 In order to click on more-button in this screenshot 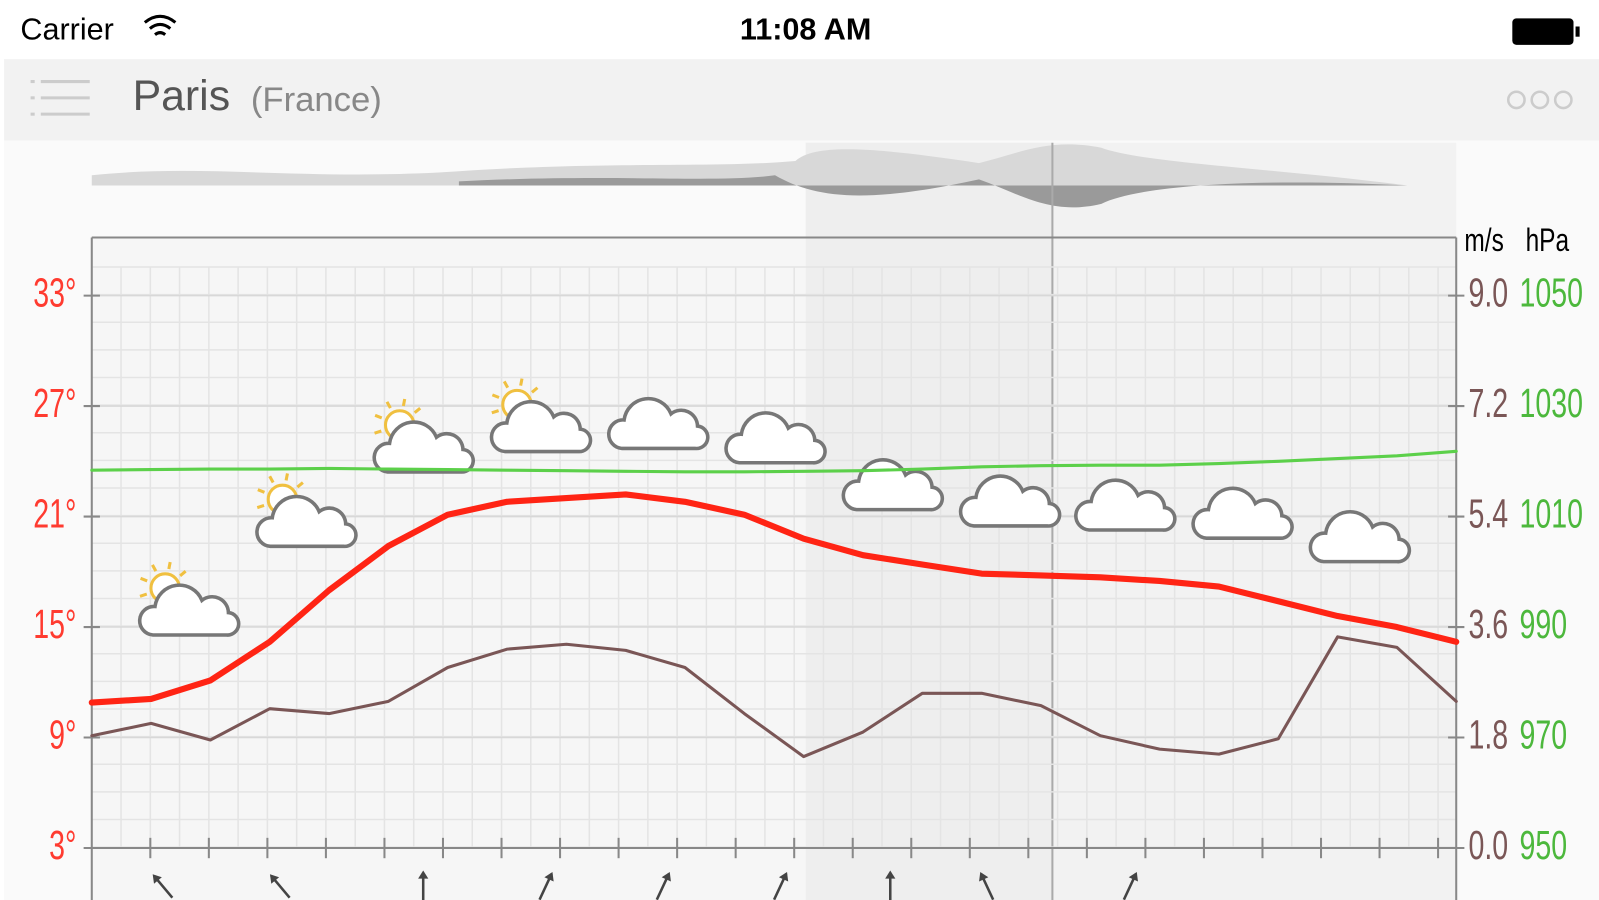, I will do `click(1539, 100)`.